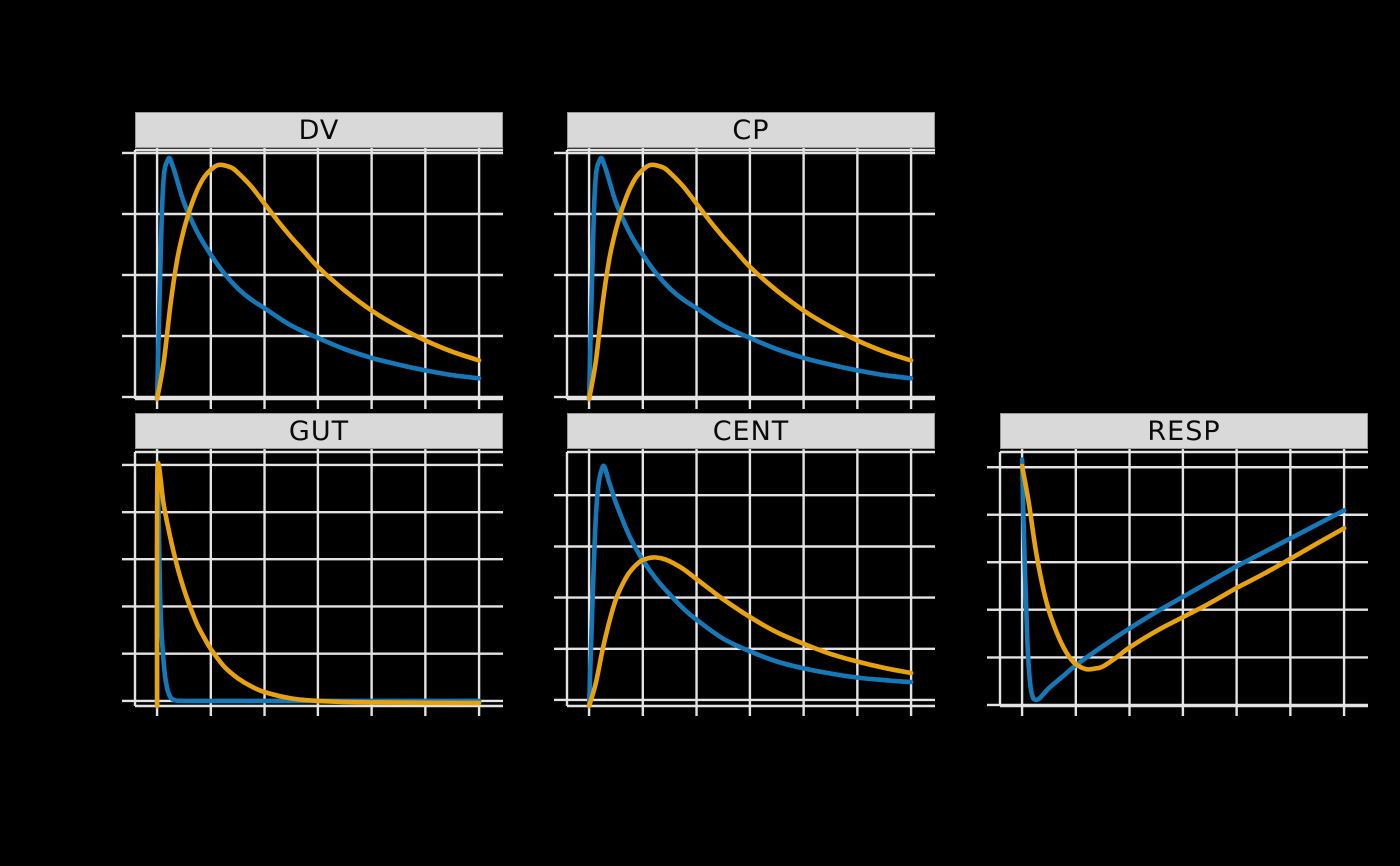 The height and width of the screenshot is (866, 1400). I want to click on panel-CENT, so click(744, 580).